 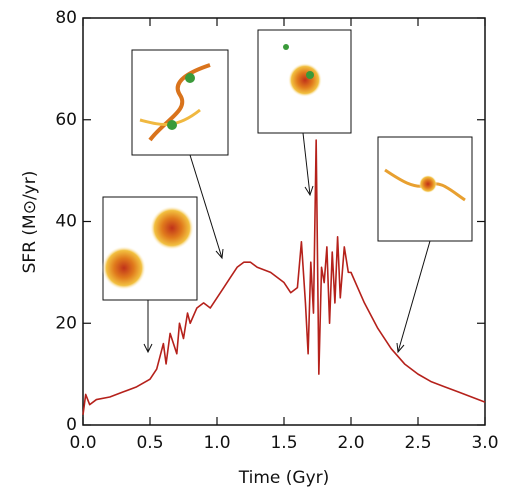 What do you see at coordinates (417, 443) in the screenshot?
I see `x-tick-label: 2.5` at bounding box center [417, 443].